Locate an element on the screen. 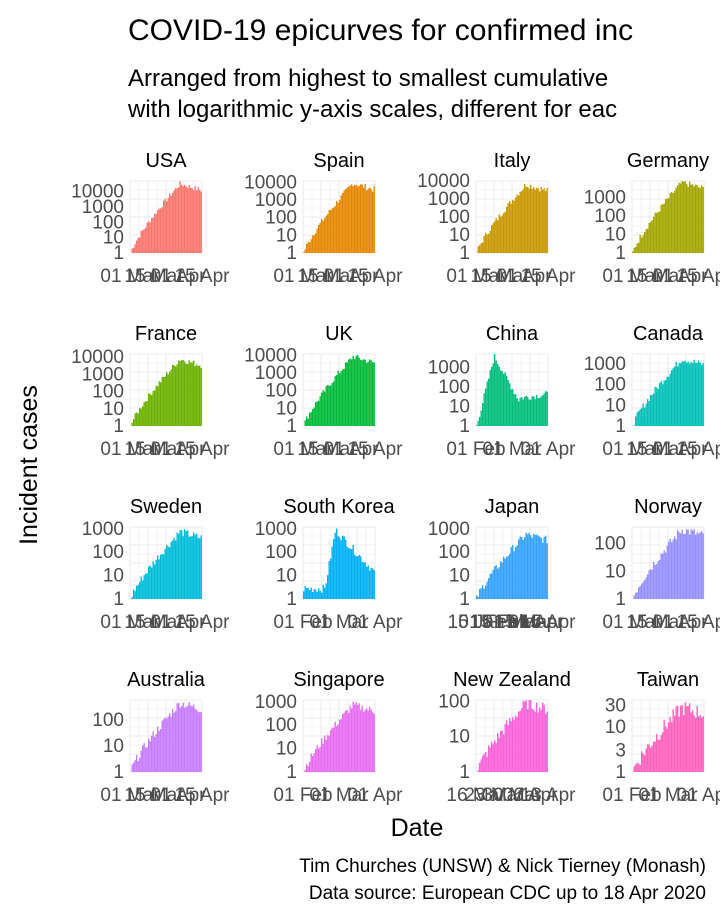 The height and width of the screenshot is (921, 720). bars-australia is located at coordinates (166, 737).